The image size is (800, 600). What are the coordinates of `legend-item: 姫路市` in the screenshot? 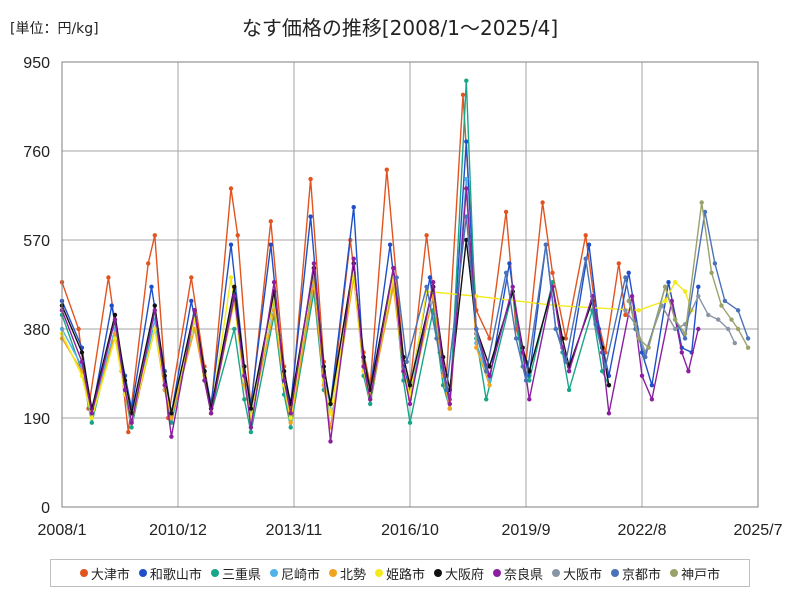 It's located at (399, 573).